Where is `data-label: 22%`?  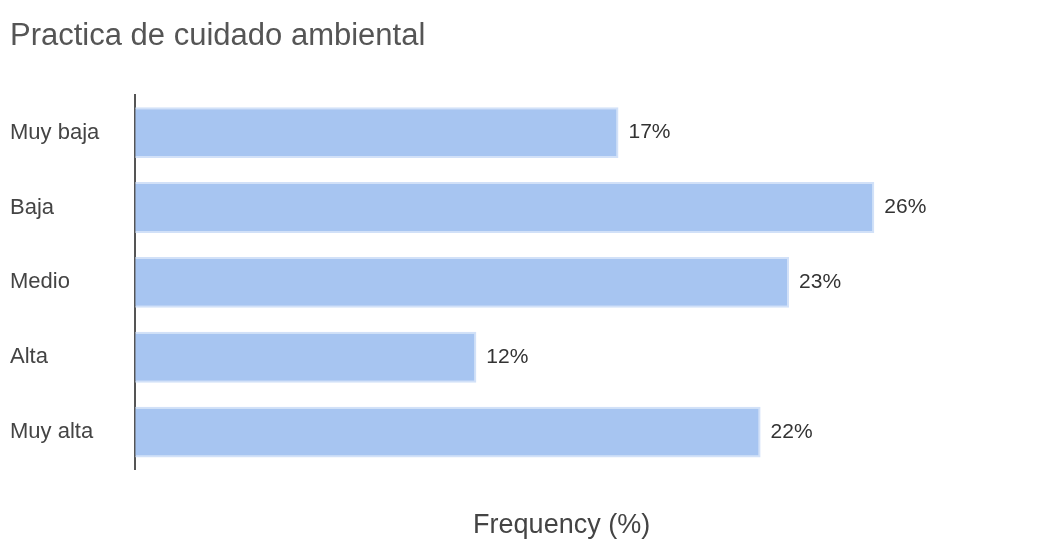 data-label: 22% is located at coordinates (791, 430).